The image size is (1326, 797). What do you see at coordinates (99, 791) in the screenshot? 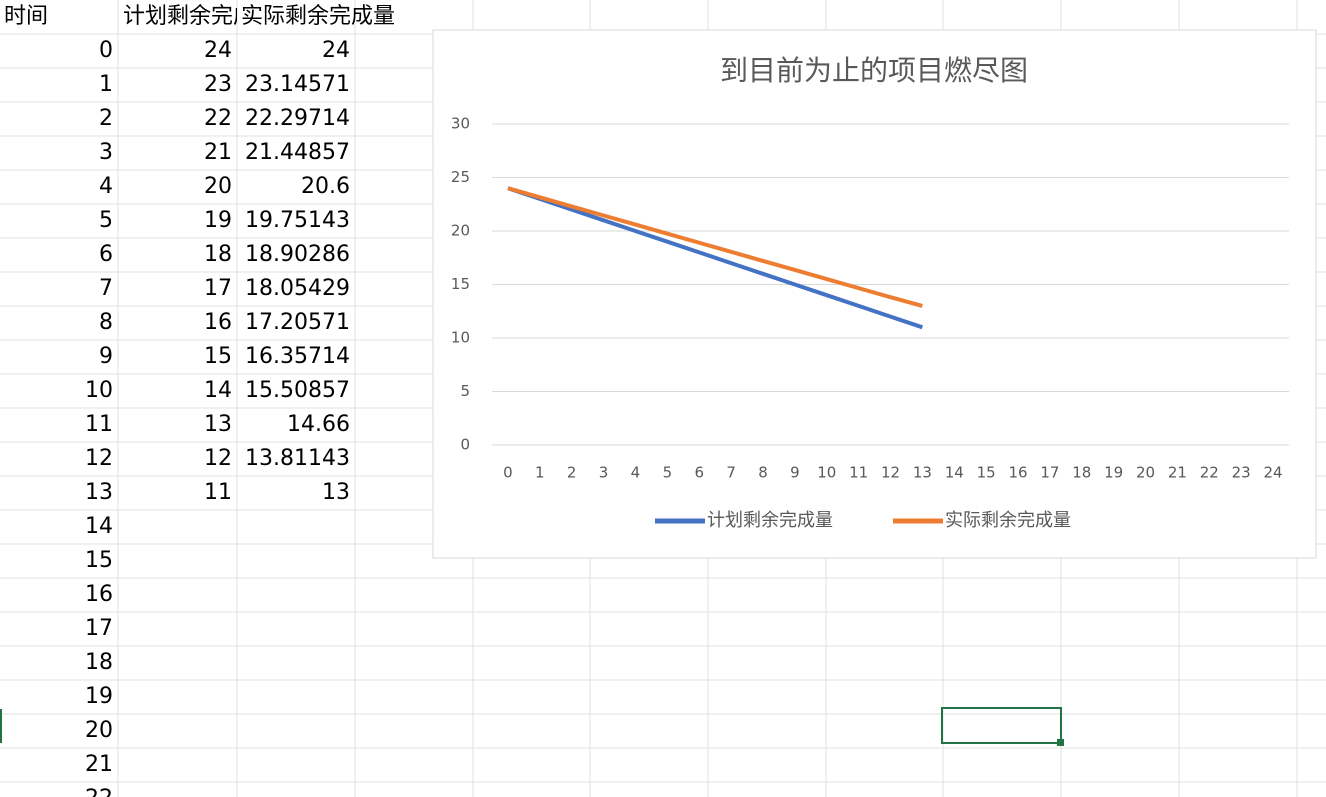
I see `time-cell: 22` at bounding box center [99, 791].